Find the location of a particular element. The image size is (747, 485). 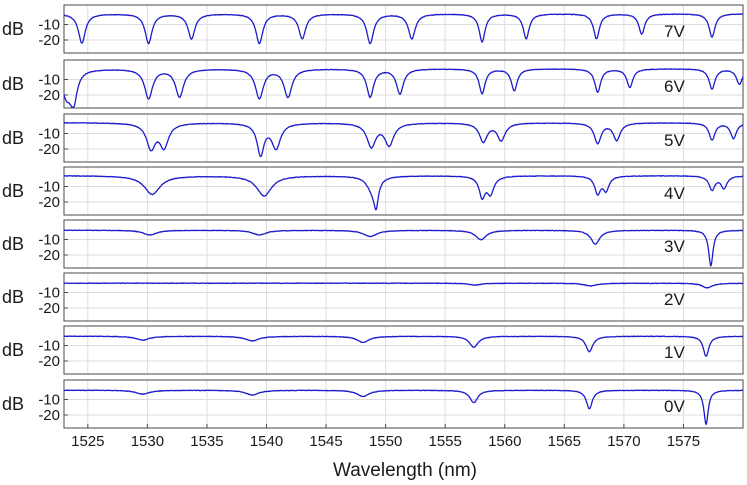

x-tick-label: 1560 is located at coordinates (504, 441).